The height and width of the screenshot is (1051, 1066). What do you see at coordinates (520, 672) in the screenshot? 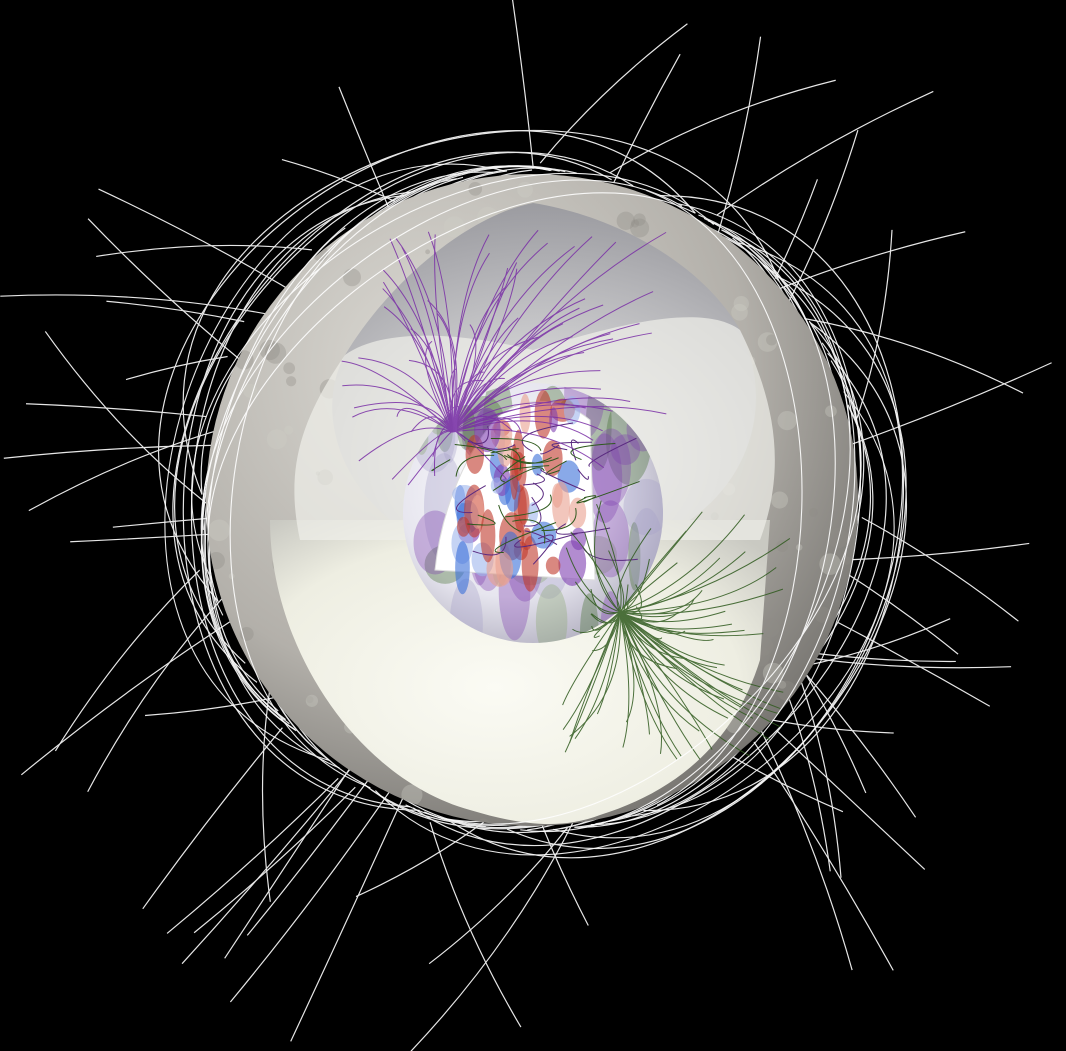
I see `shell-cutaway-lower` at bounding box center [520, 672].